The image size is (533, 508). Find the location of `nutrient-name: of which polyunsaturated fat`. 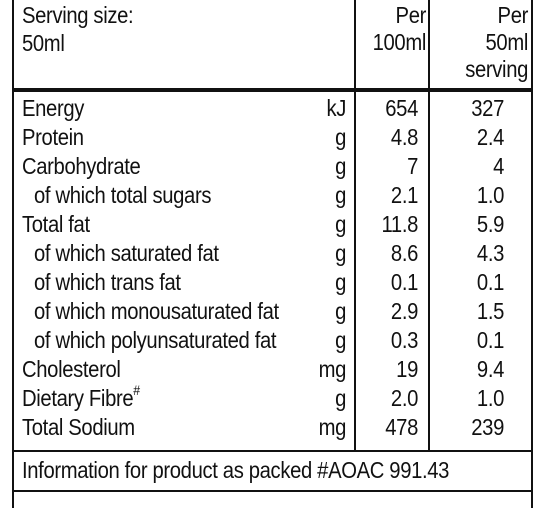

nutrient-name: of which polyunsaturated fat is located at coordinates (155, 340).